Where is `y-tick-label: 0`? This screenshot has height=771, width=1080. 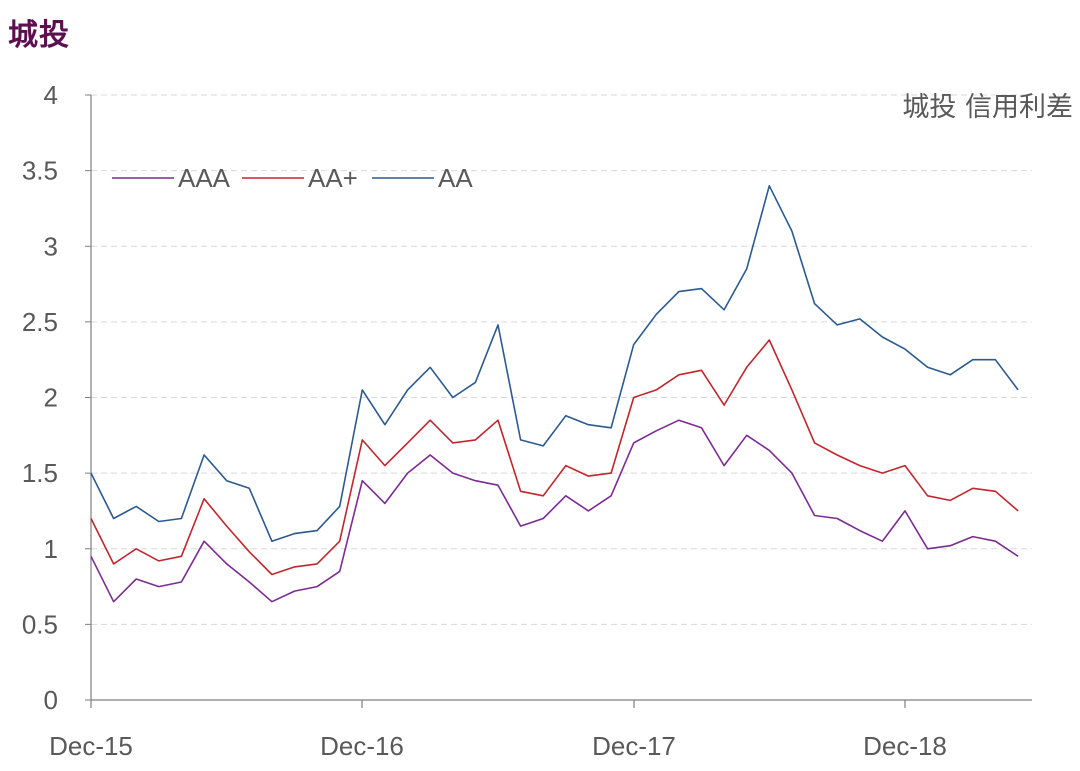 y-tick-label: 0 is located at coordinates (51, 700).